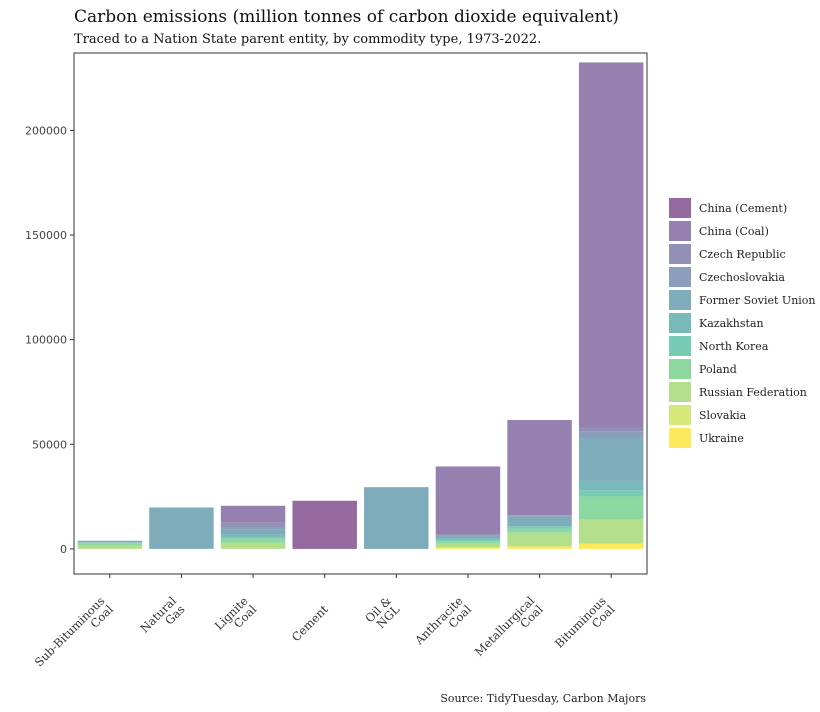 Image resolution: width=820 pixels, height=712 pixels. I want to click on bar-lignite-coal-czechoslovakia, so click(253, 528).